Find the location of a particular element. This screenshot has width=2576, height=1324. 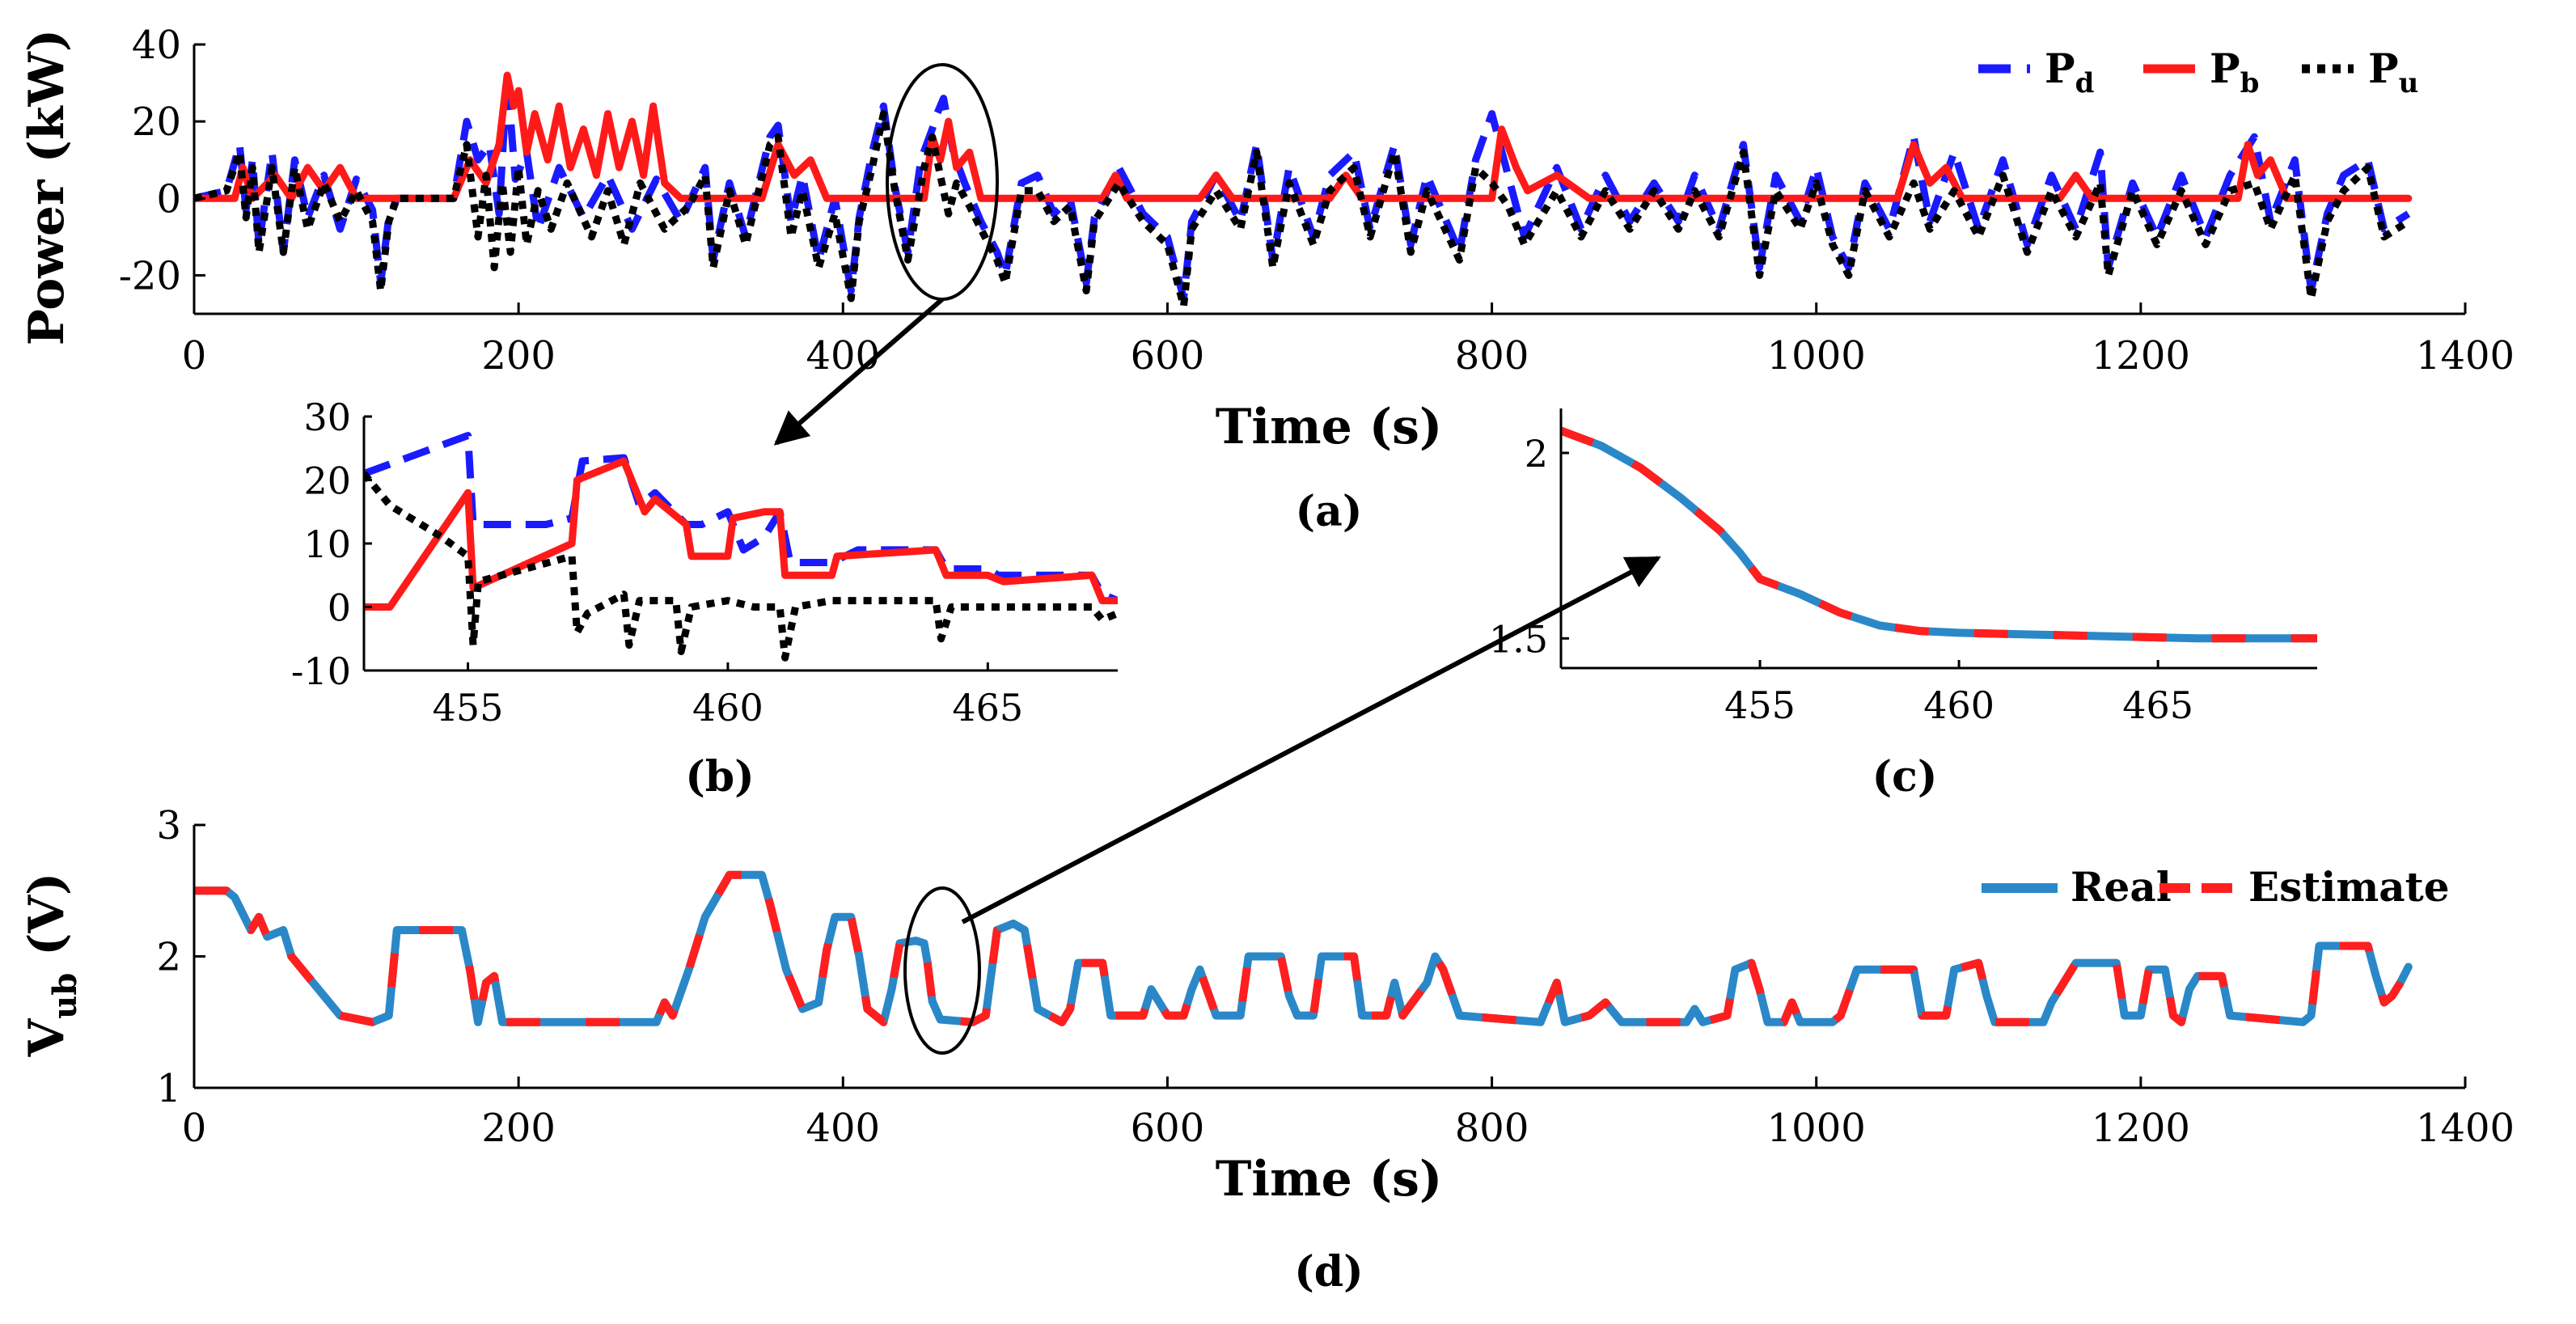

series-real-line is located at coordinates (1939, 534).